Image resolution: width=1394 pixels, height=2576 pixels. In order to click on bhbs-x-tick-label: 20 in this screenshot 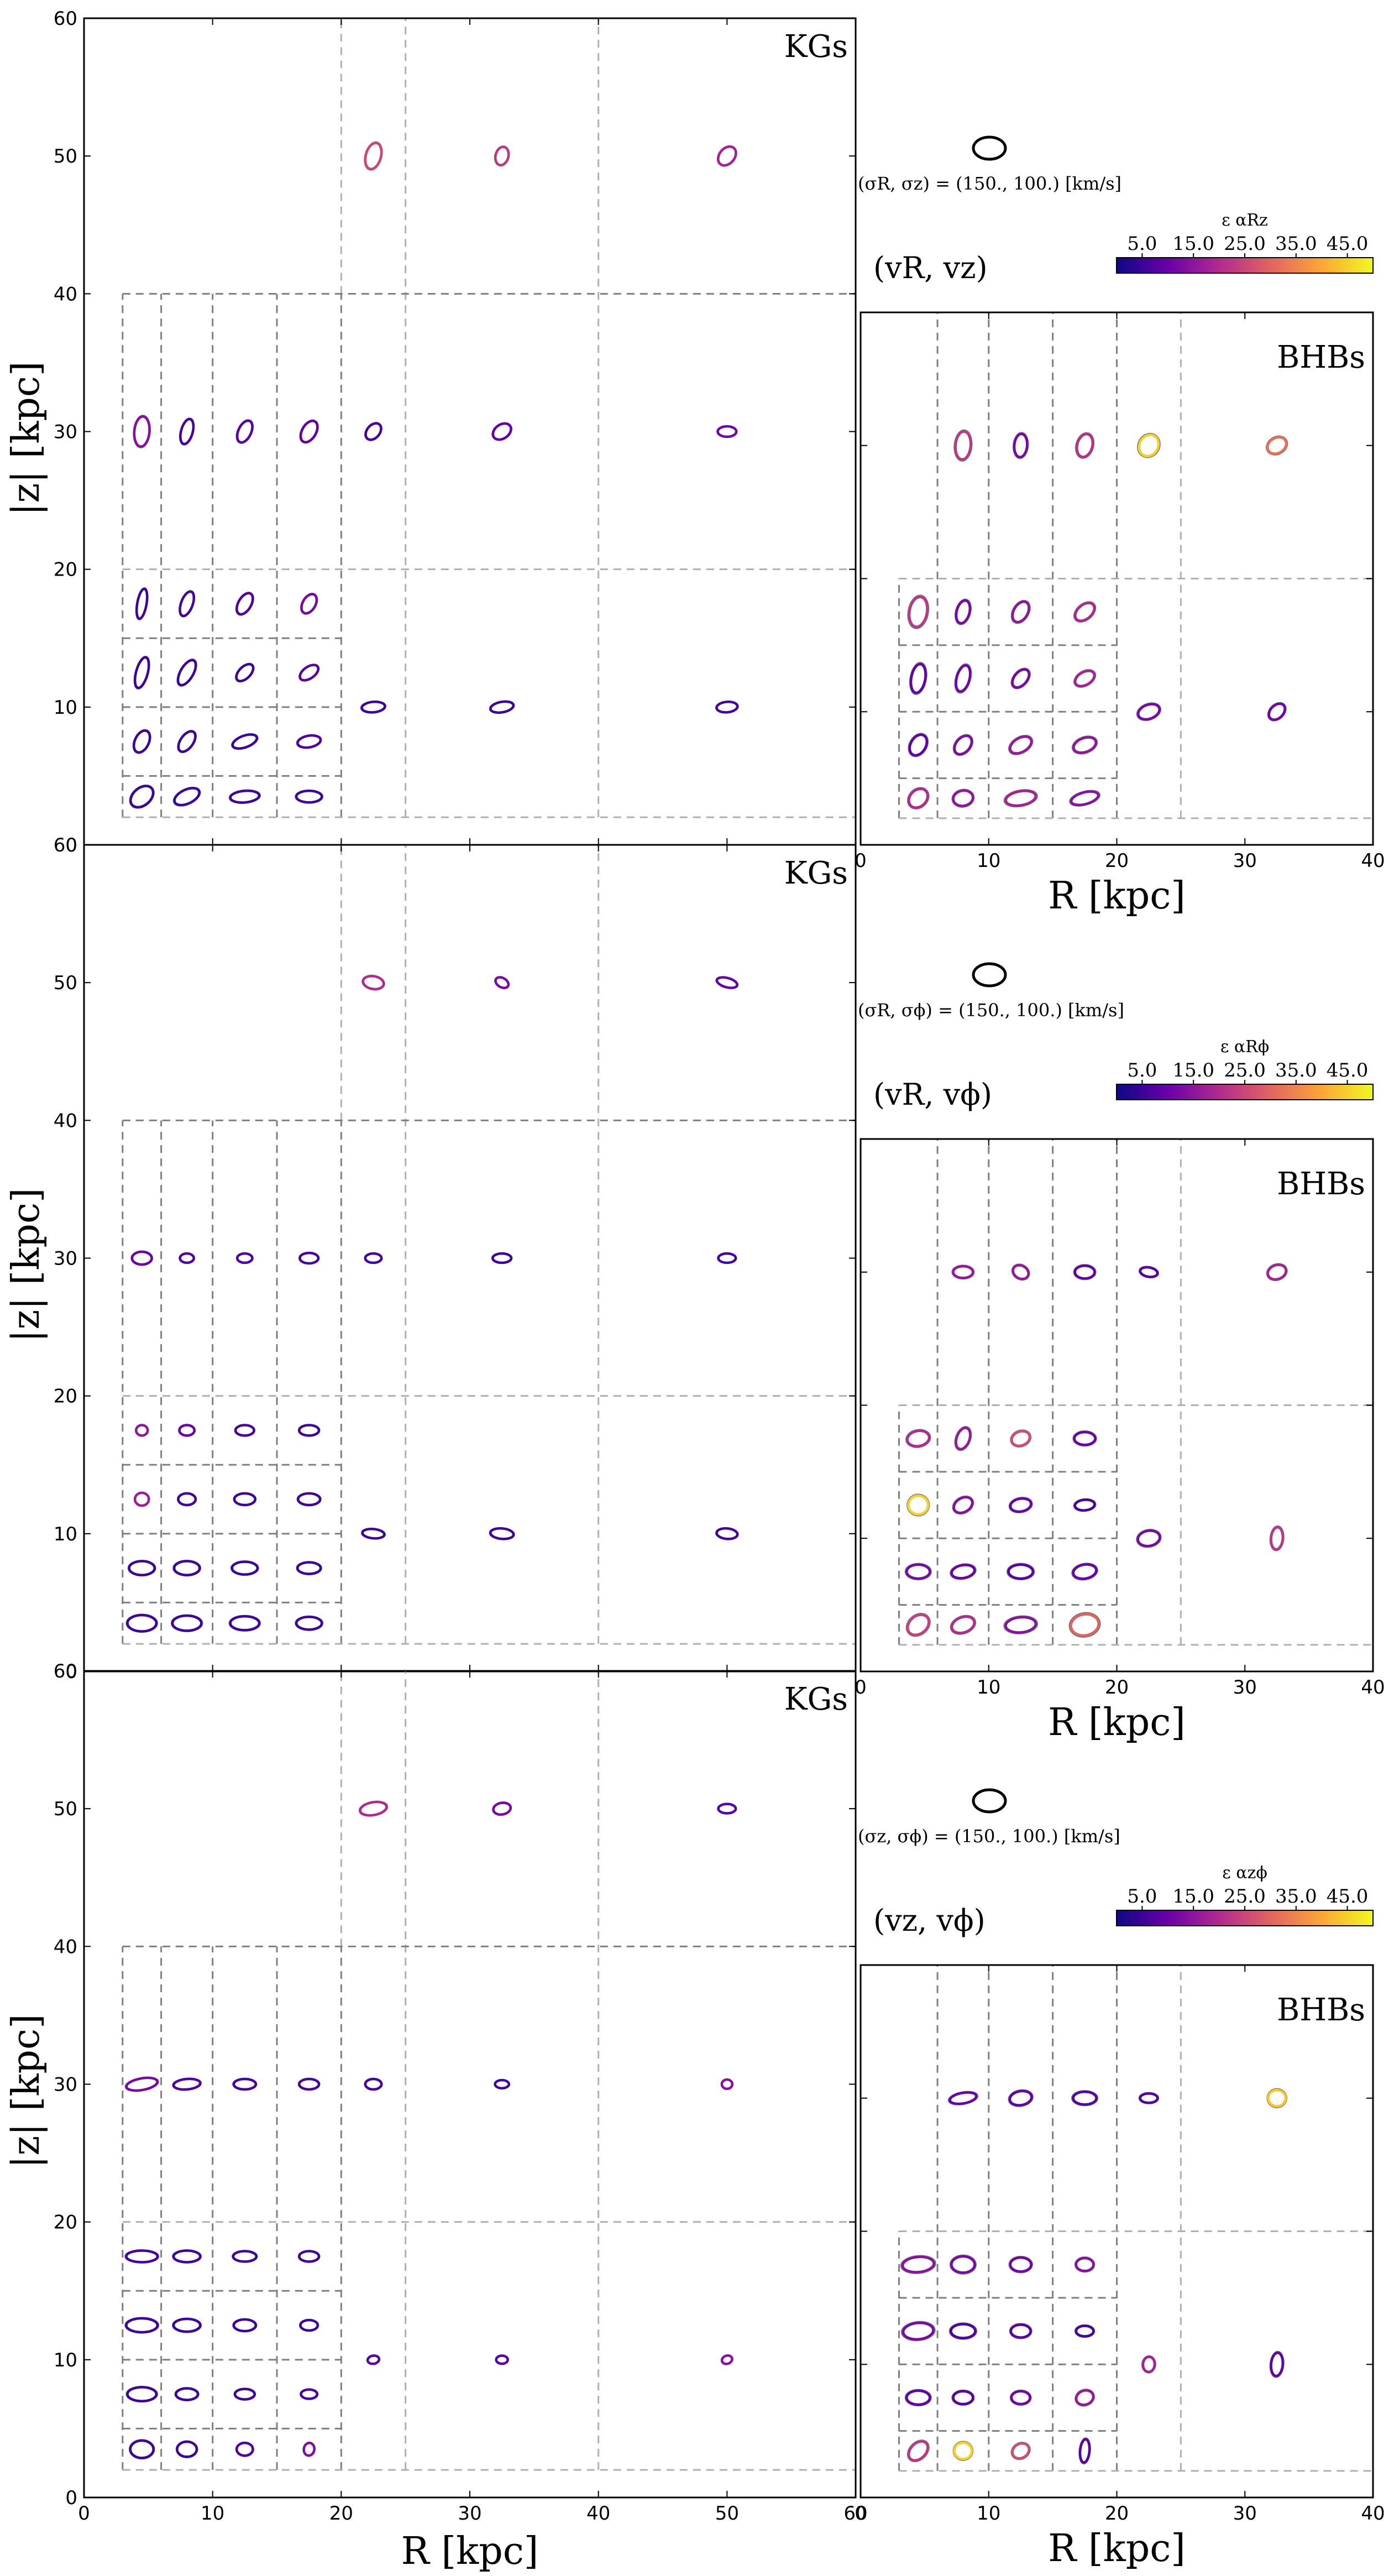, I will do `click(1117, 861)`.